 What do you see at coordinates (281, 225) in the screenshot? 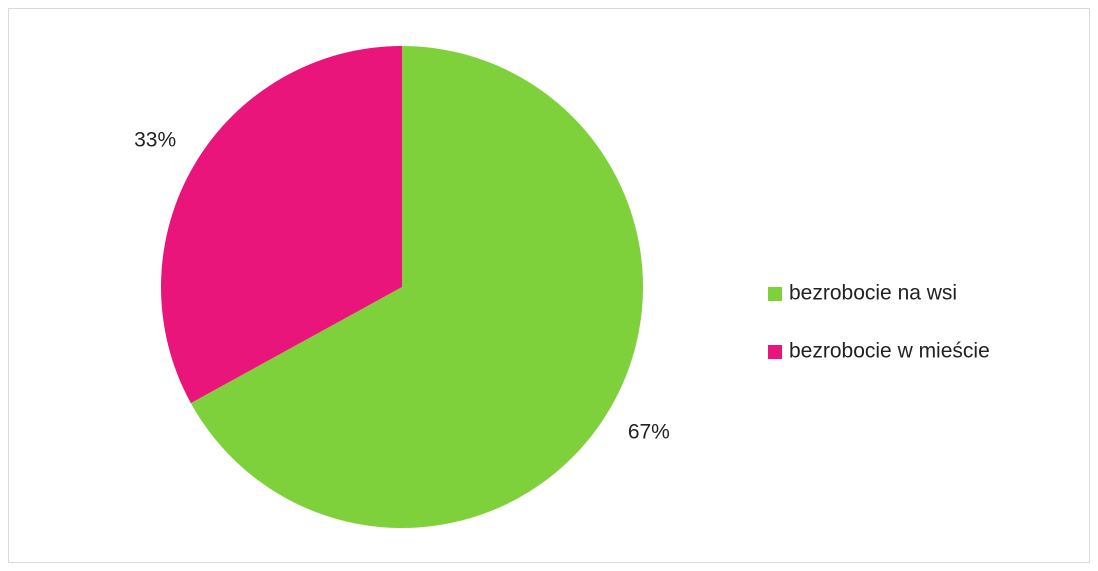
I see `pie-slice` at bounding box center [281, 225].